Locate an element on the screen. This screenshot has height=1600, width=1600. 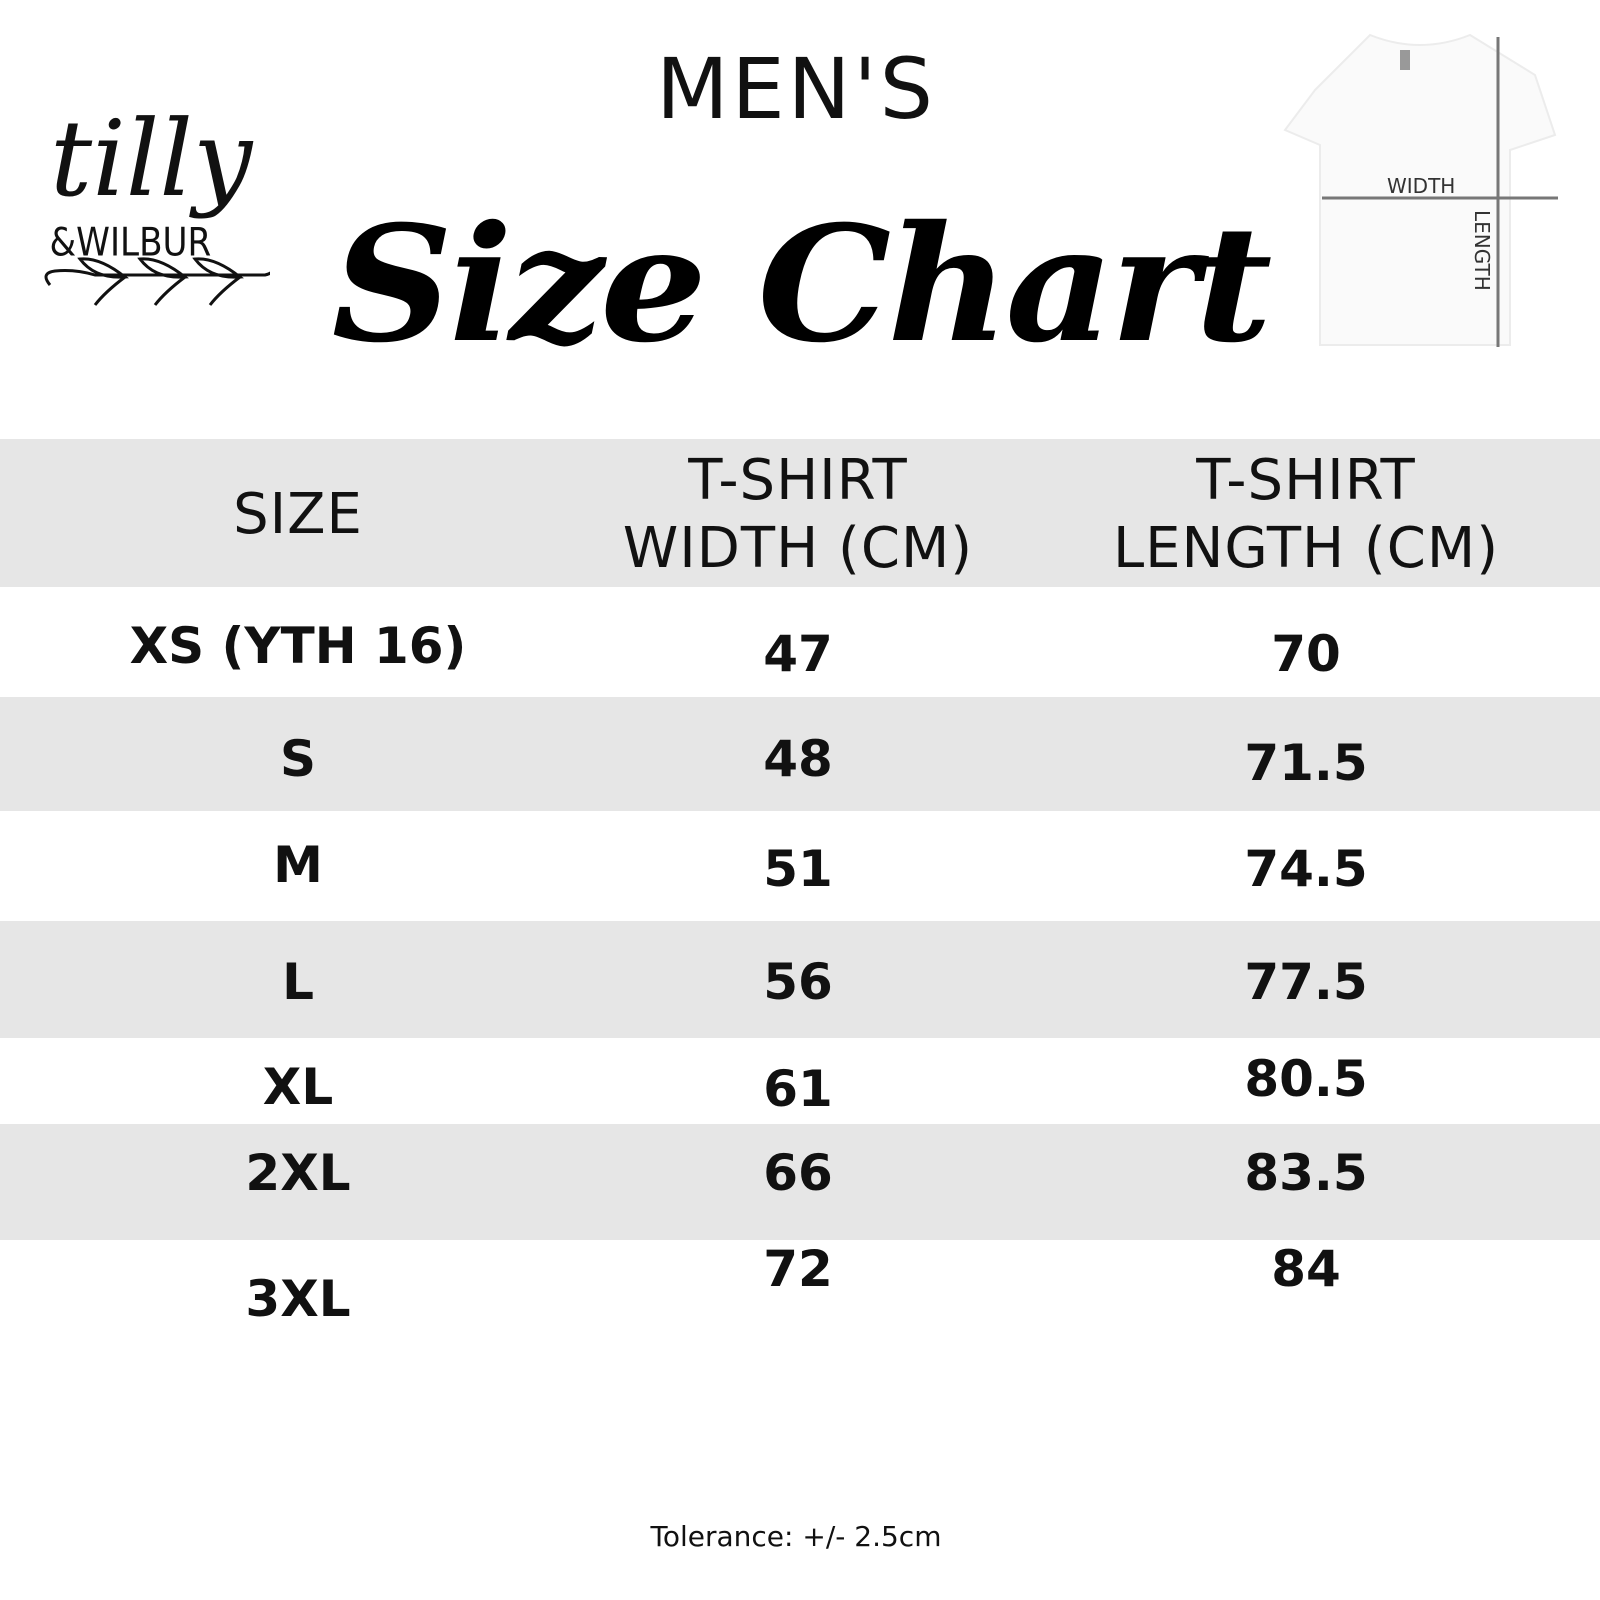
width-label: WIDTH is located at coordinates (1421, 186).